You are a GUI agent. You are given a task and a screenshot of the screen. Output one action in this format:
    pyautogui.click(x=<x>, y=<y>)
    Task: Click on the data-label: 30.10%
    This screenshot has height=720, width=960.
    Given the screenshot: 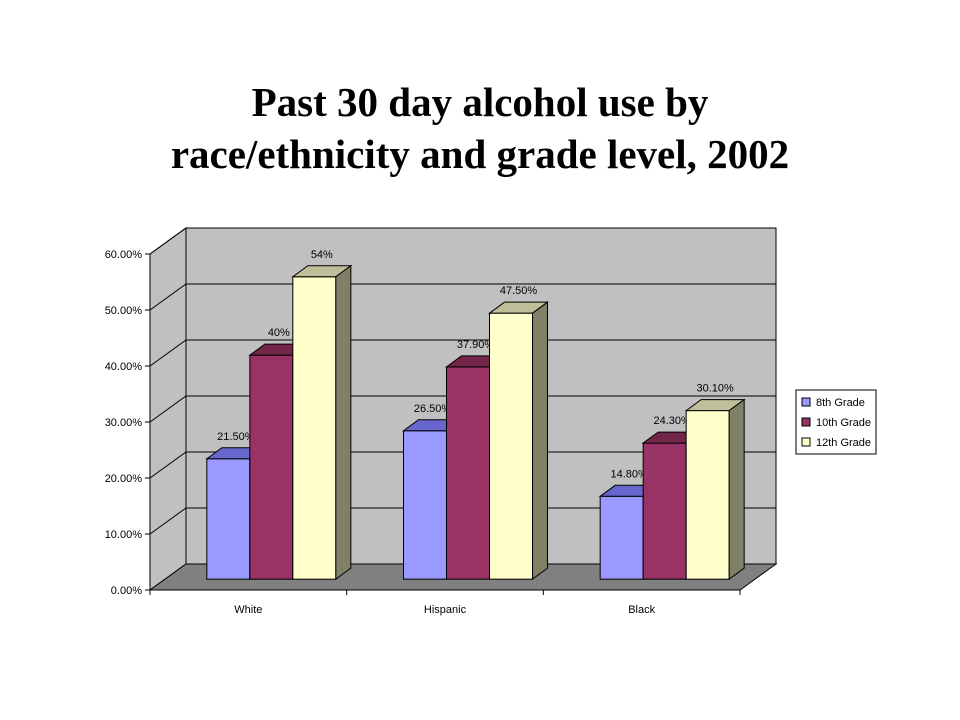 What is the action you would take?
    pyautogui.click(x=716, y=389)
    